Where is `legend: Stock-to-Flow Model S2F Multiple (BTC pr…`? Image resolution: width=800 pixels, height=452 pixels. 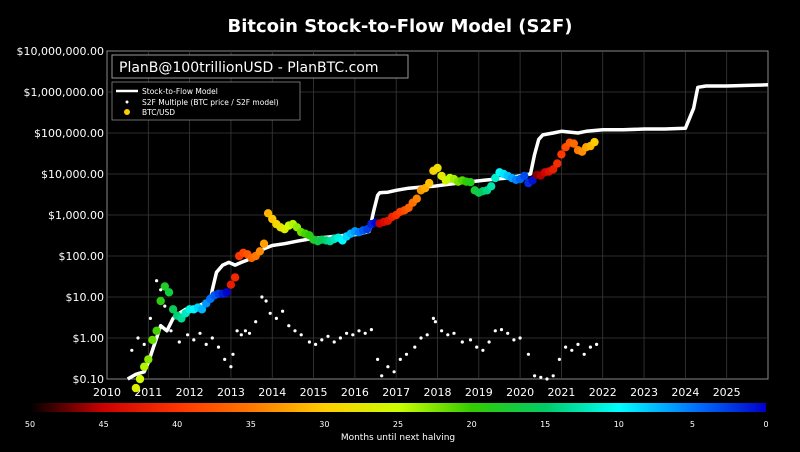
legend: Stock-to-Flow Model S2F Multiple (BTC pr… is located at coordinates (206, 101).